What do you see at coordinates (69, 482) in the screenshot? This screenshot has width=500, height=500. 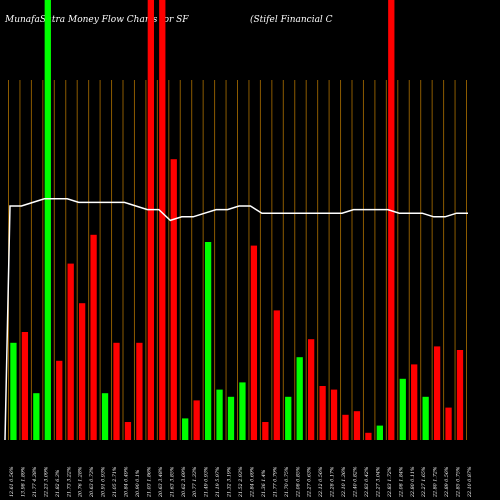 I see `x-tick-label: 21.73 3.22%` at bounding box center [69, 482].